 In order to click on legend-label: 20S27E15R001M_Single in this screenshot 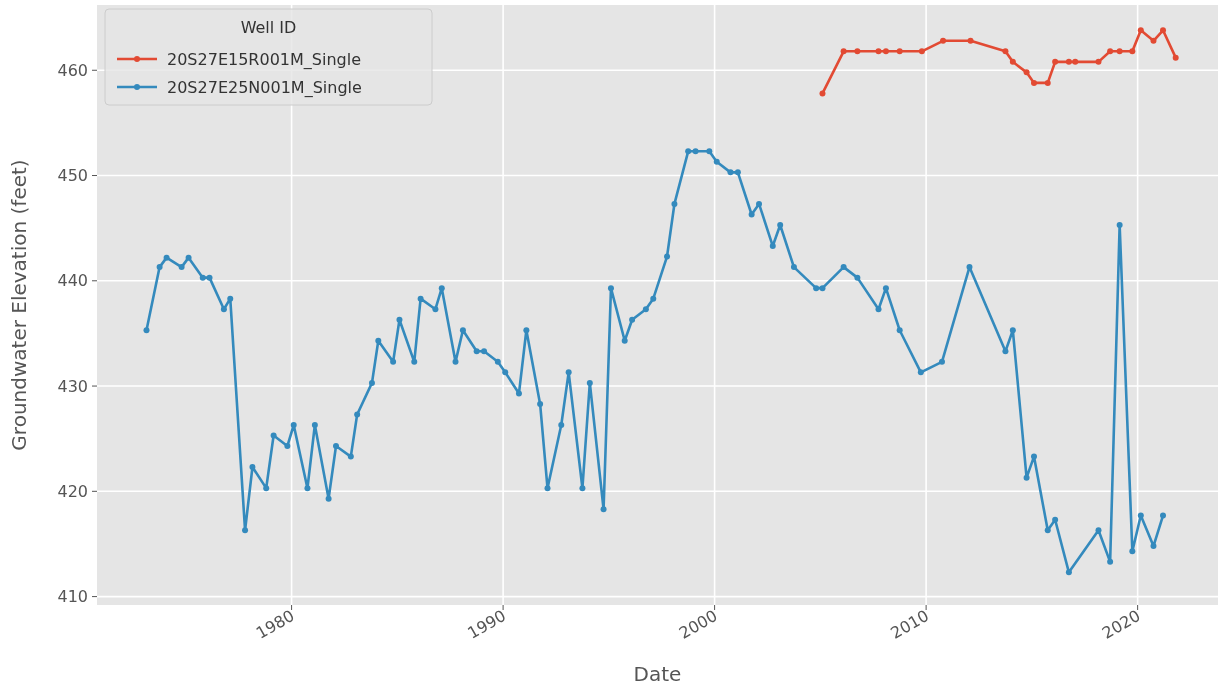, I will do `click(264, 60)`.